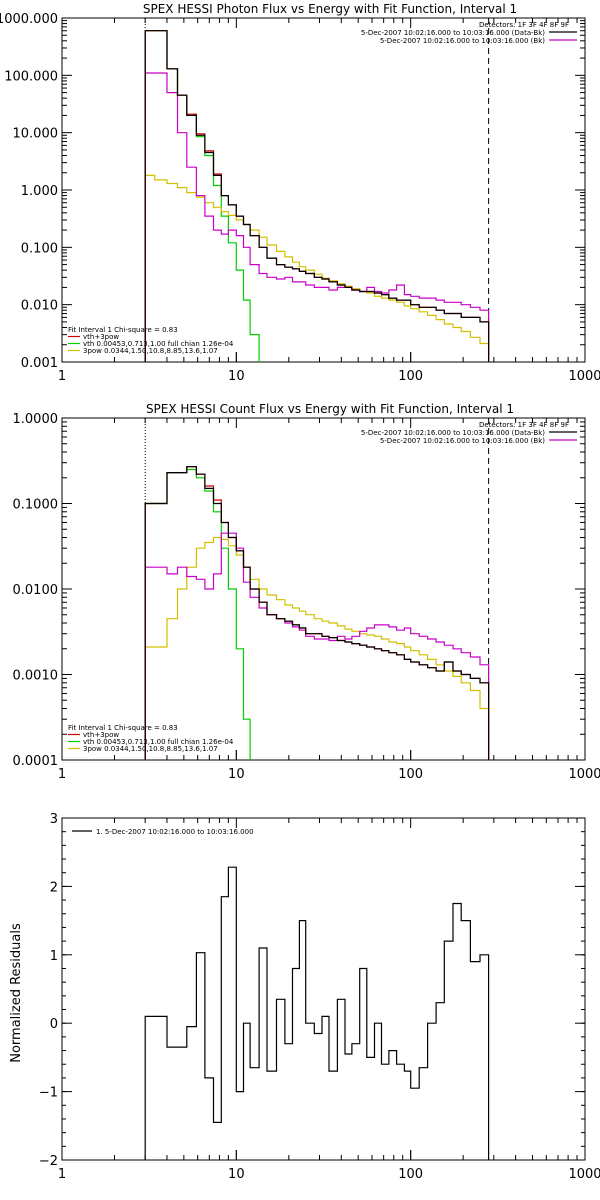 The image size is (600, 1200). Describe the element at coordinates (31, 76) in the screenshot. I see `photon-y-tick-label: 100.000` at that location.